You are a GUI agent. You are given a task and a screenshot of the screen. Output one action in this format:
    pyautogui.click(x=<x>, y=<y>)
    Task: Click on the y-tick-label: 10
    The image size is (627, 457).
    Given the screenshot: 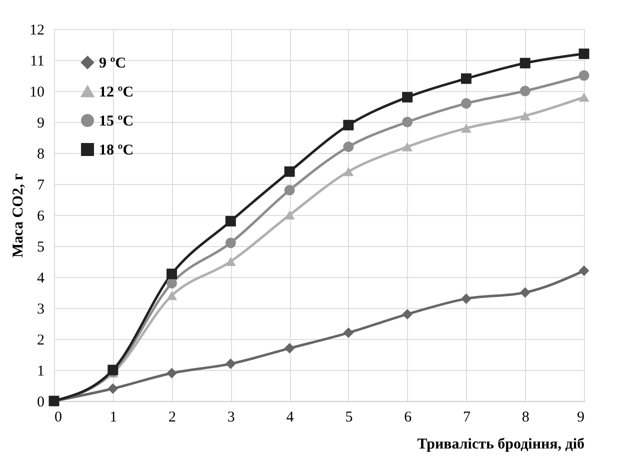 What is the action you would take?
    pyautogui.click(x=37, y=92)
    